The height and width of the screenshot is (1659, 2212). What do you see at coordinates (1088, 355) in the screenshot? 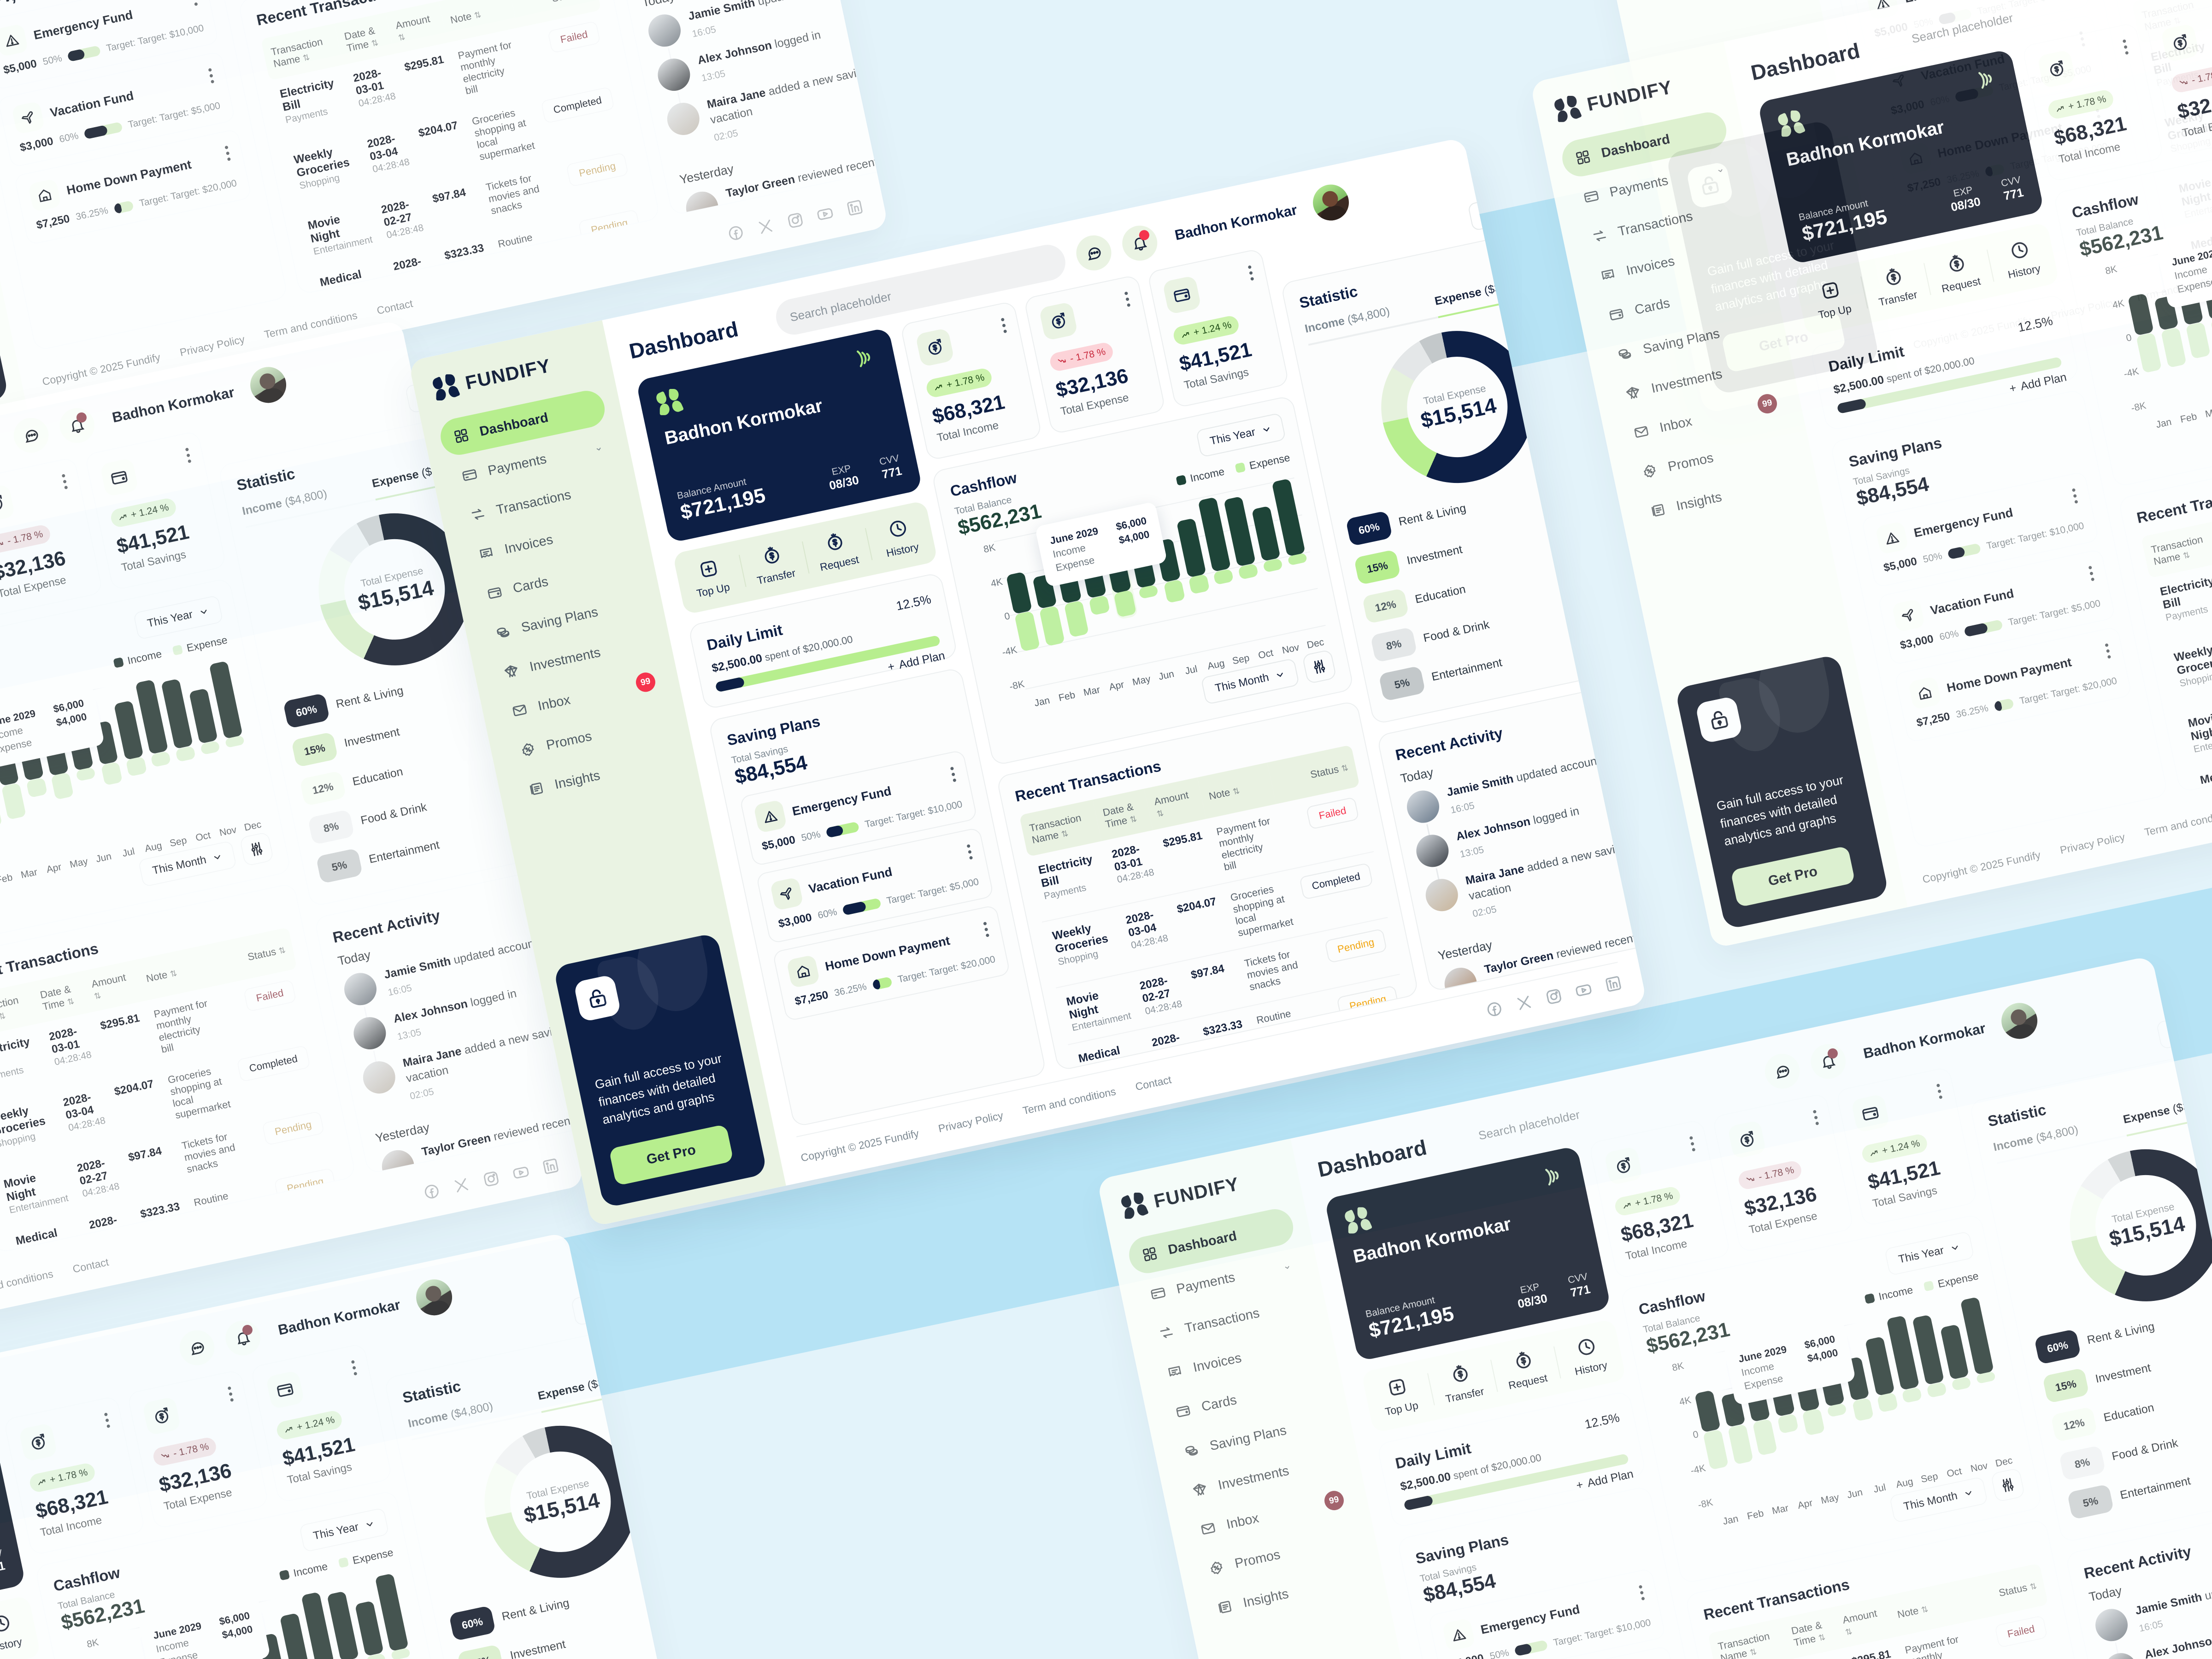
I see `trend-value: - 1.78 %` at bounding box center [1088, 355].